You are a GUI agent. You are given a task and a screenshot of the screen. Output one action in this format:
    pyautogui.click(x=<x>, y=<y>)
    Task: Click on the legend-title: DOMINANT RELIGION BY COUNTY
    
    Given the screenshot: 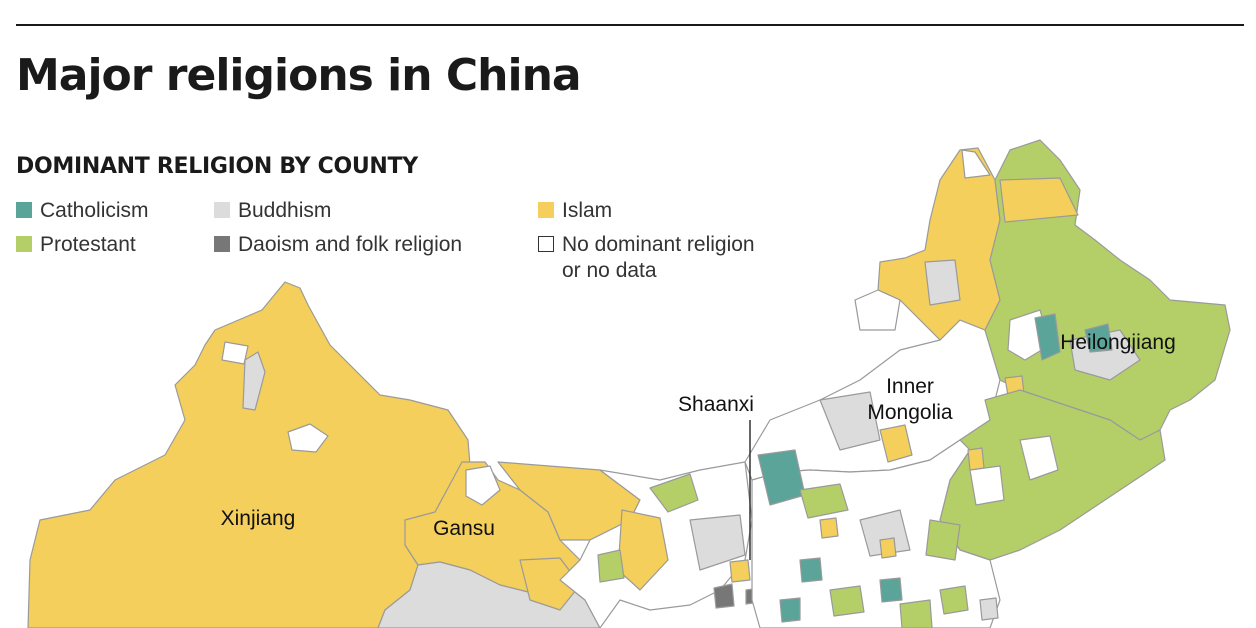 What is the action you would take?
    pyautogui.click(x=217, y=166)
    